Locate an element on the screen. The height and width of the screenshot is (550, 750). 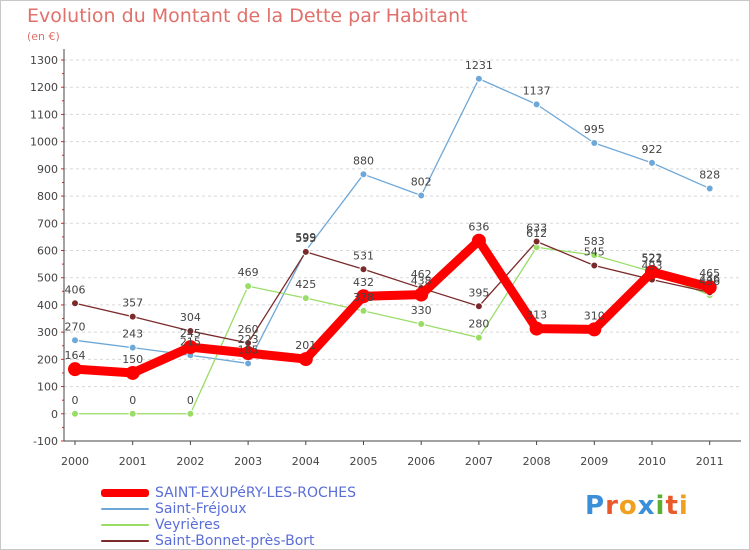
x-tick-label: 2007 is located at coordinates (479, 461).